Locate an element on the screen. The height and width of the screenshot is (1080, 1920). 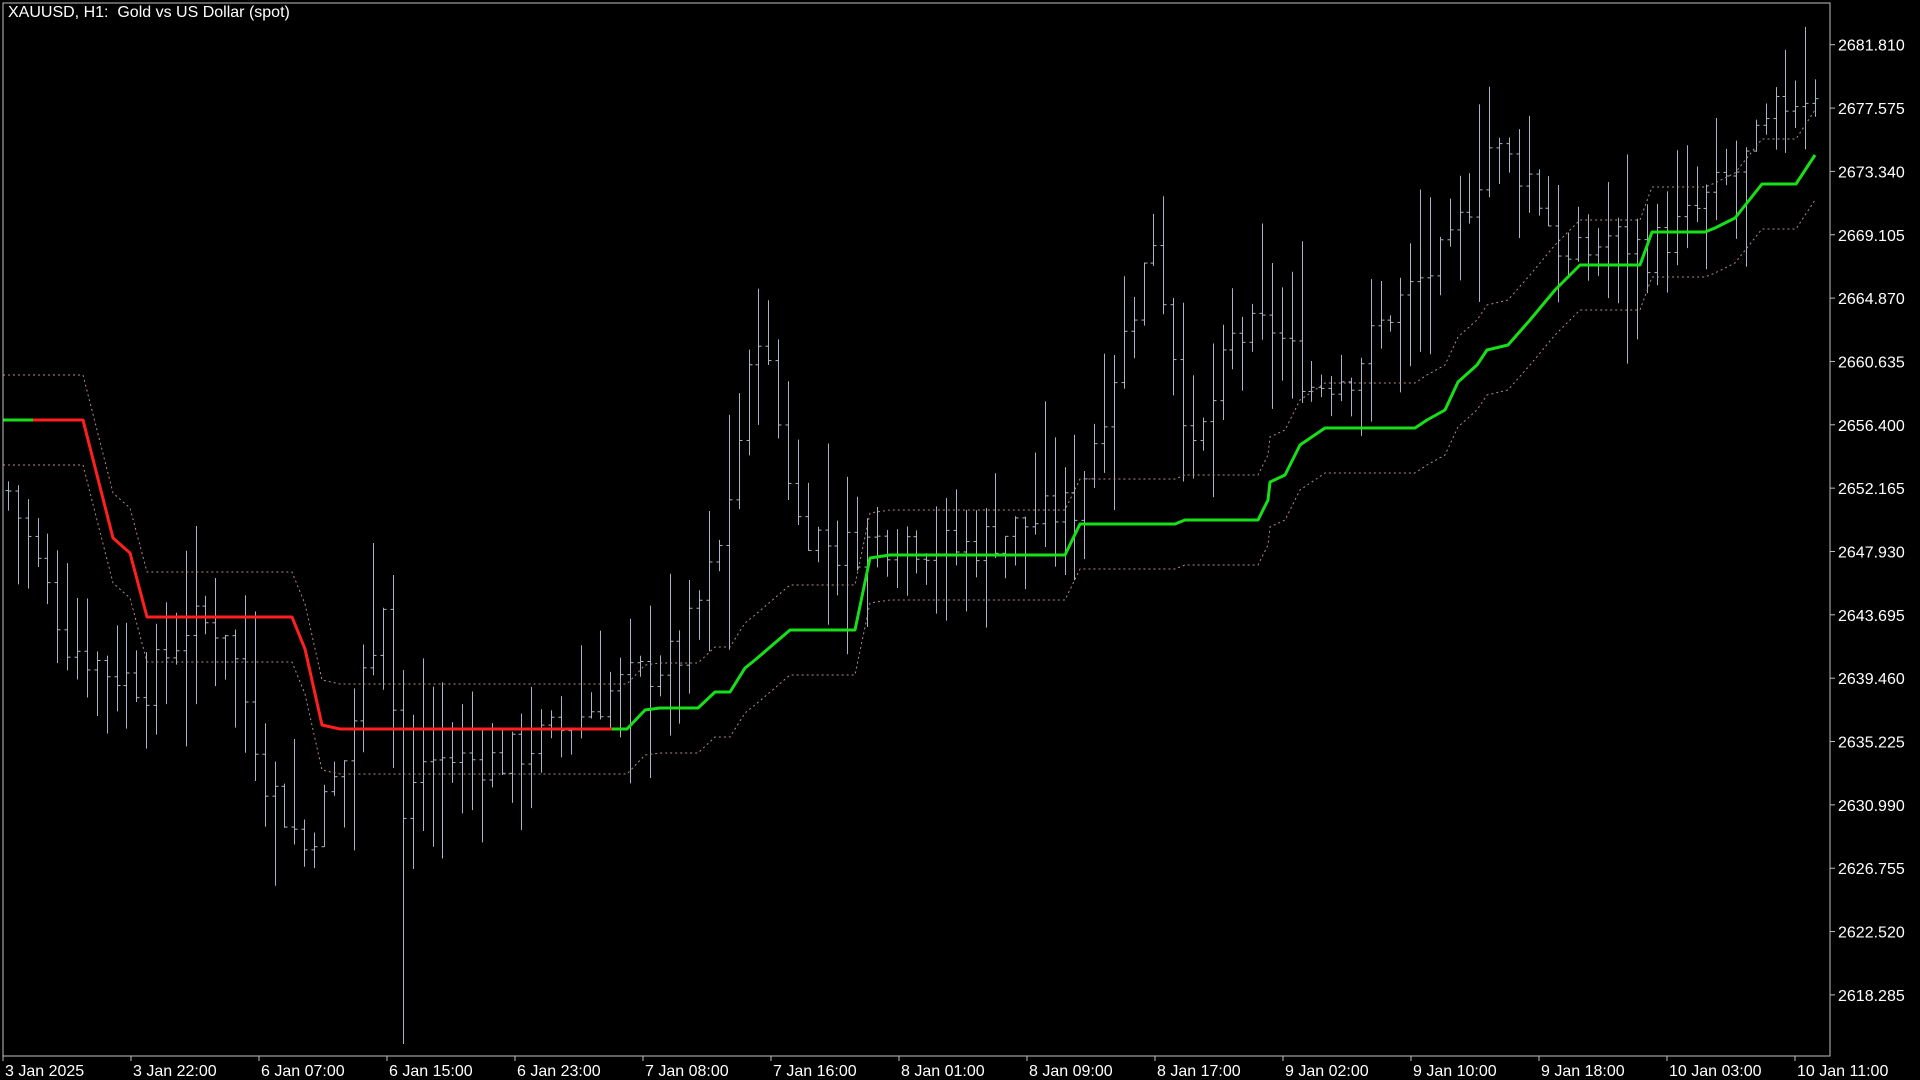
time-tick-label: 8 Jan 17:00 is located at coordinates (1199, 1071).